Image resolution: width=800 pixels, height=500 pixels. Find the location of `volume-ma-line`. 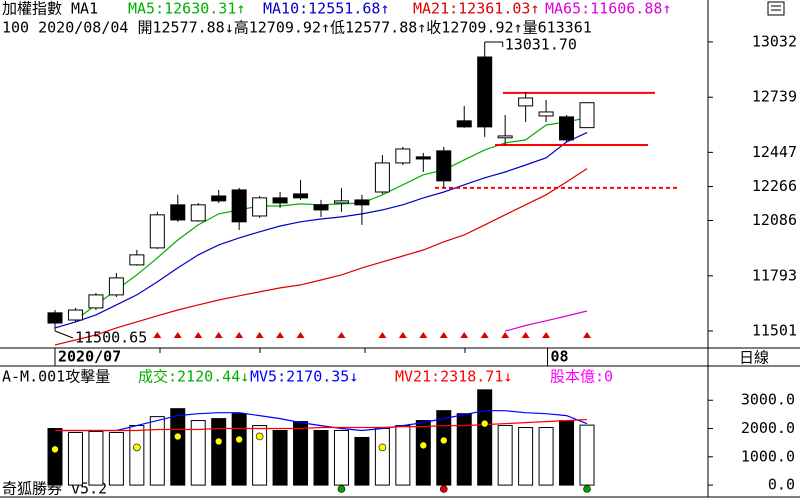

volume-ma-line is located at coordinates (321, 425).